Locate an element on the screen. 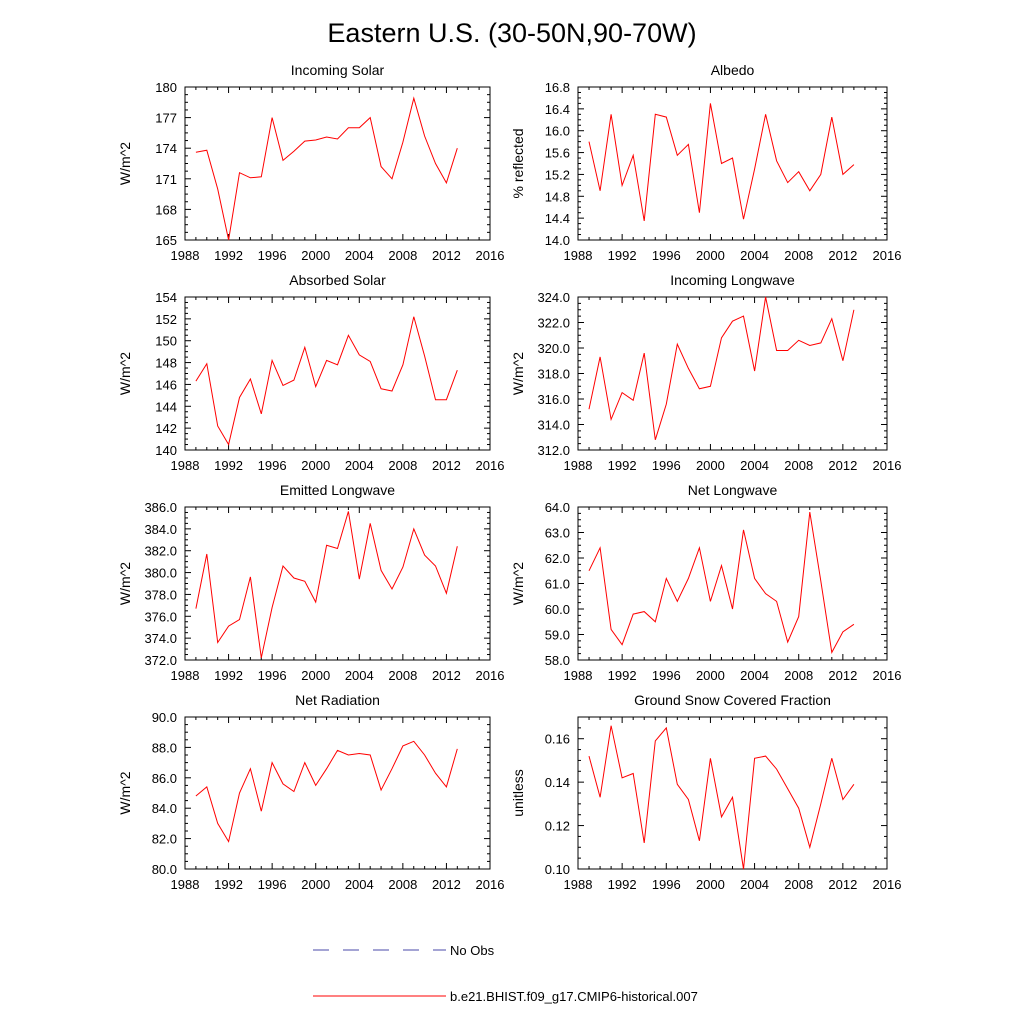  panel-title: Net Radiation is located at coordinates (337, 700).